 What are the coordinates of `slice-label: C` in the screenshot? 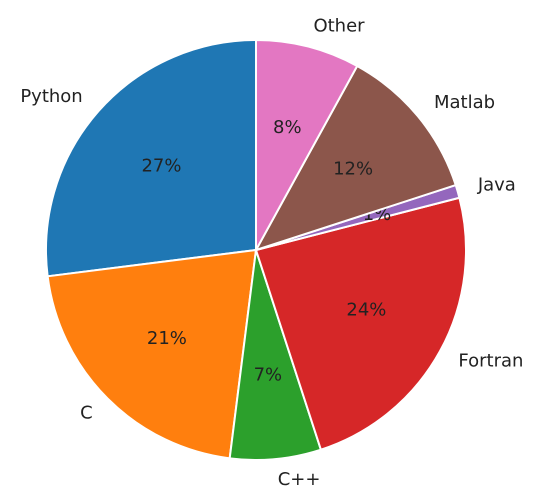 It's located at (86, 412).